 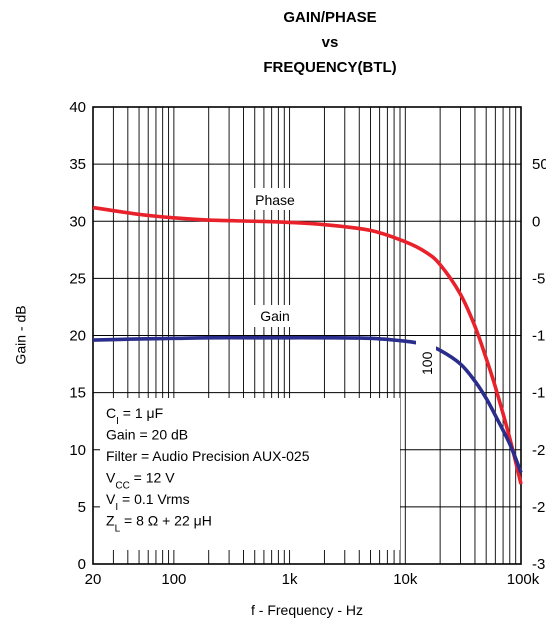 I want to click on condition-line: VCC = 12 V, so click(x=140, y=481).